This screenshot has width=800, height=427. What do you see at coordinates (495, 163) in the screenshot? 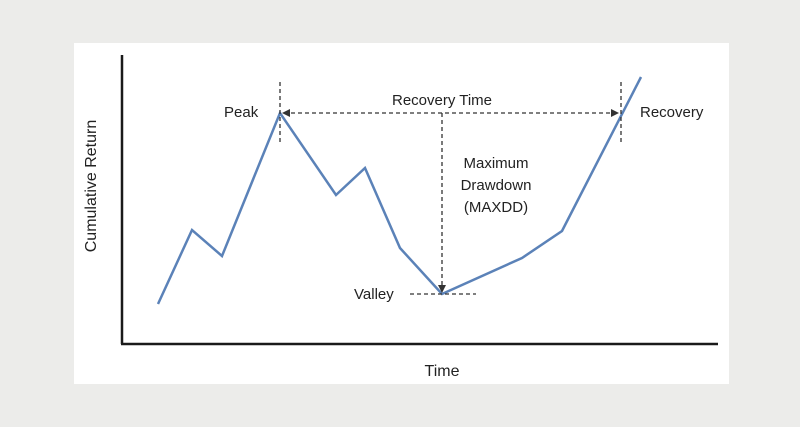
I see `drawdown-label-line-1: Maximum` at bounding box center [495, 163].